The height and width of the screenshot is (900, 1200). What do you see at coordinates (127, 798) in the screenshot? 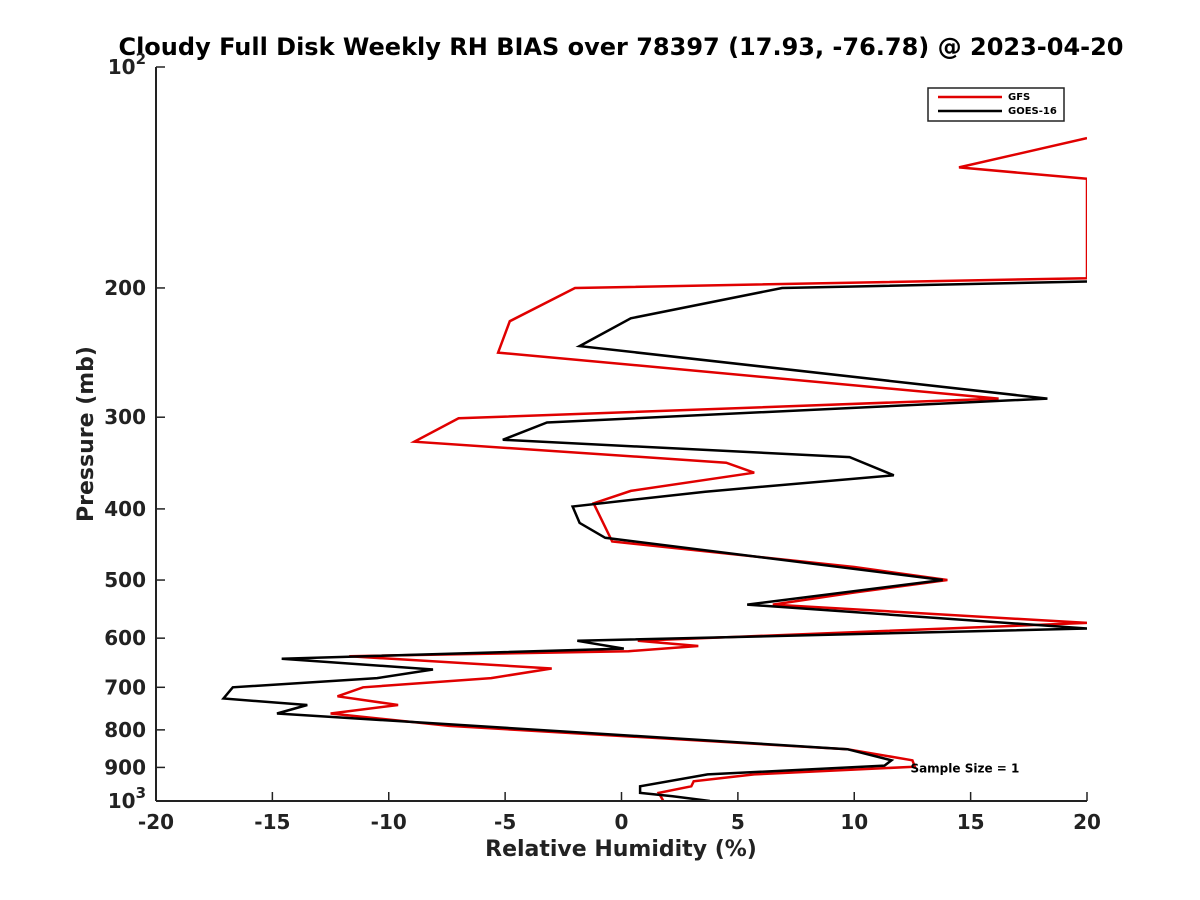
I see `y-tick-label: 10³` at bounding box center [127, 798].